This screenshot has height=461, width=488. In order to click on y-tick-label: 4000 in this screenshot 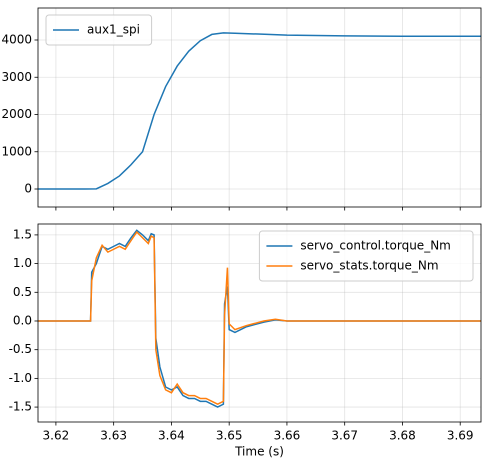, I will do `click(16, 39)`.